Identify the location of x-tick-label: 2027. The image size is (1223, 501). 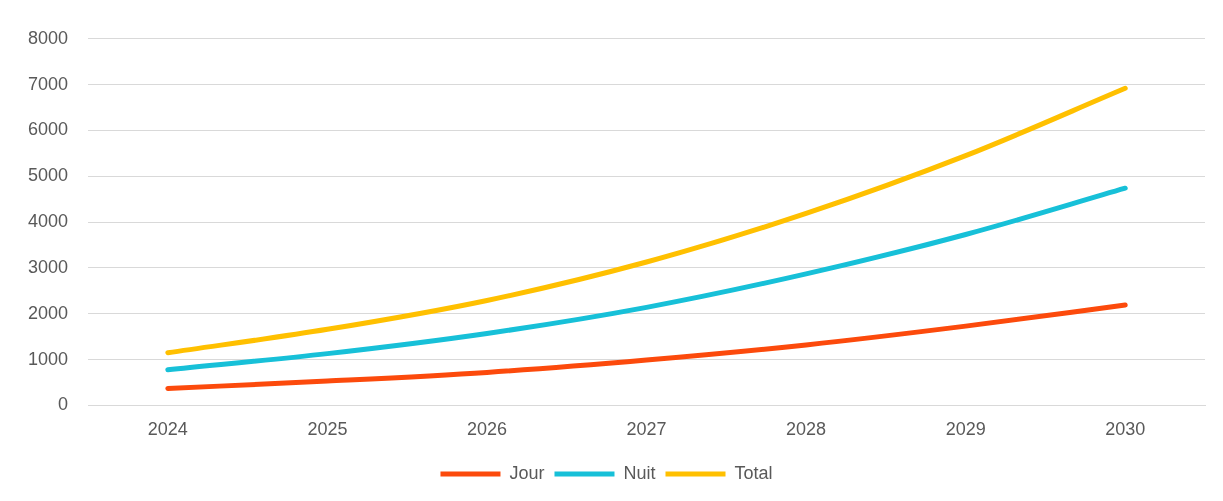
(646, 429).